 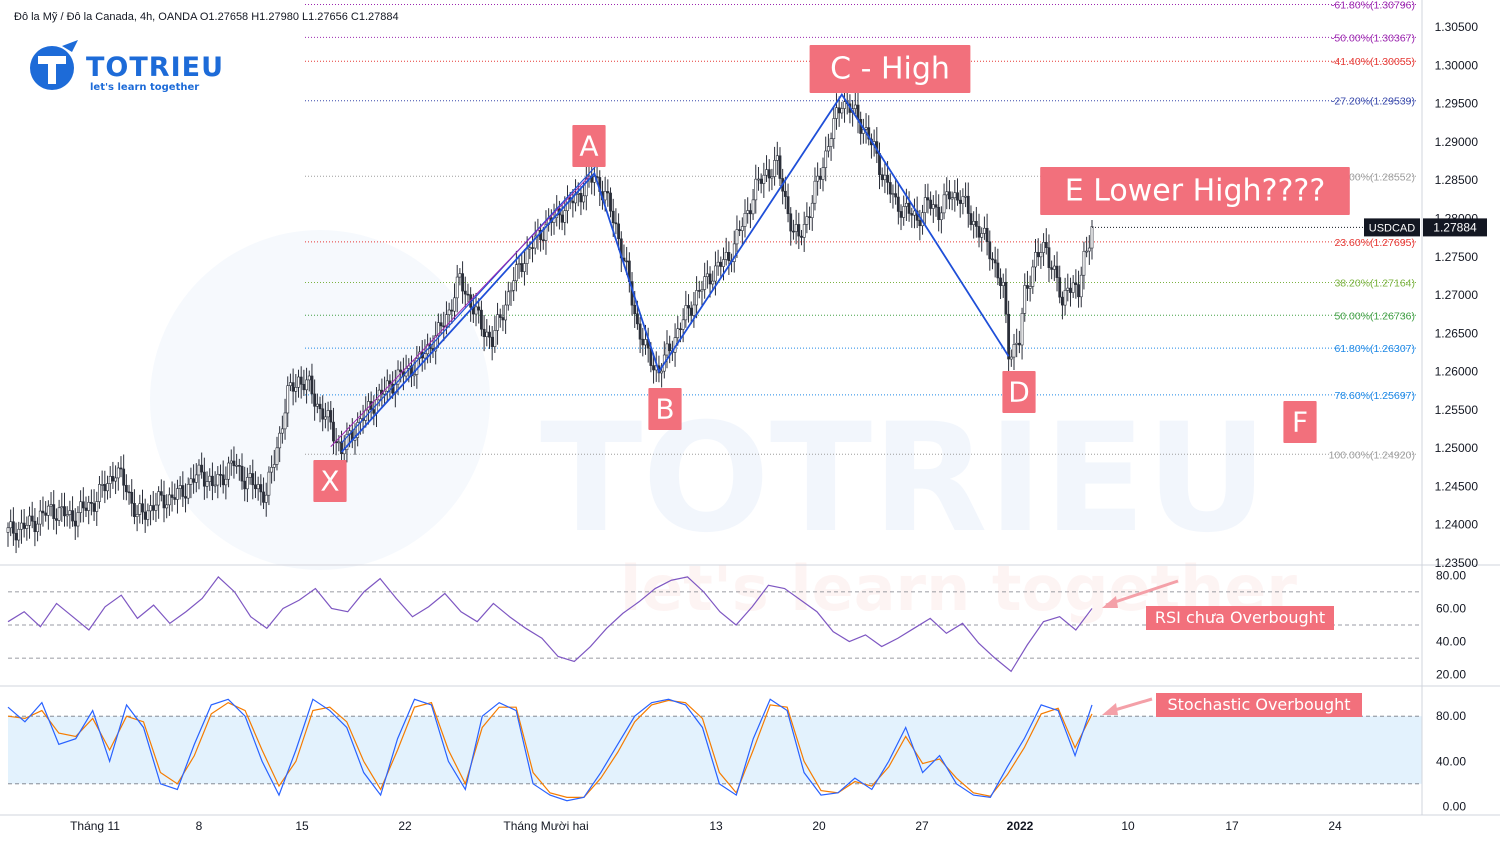 I want to click on fib-level-label: 23.60%(1.27695), so click(x=1374, y=243).